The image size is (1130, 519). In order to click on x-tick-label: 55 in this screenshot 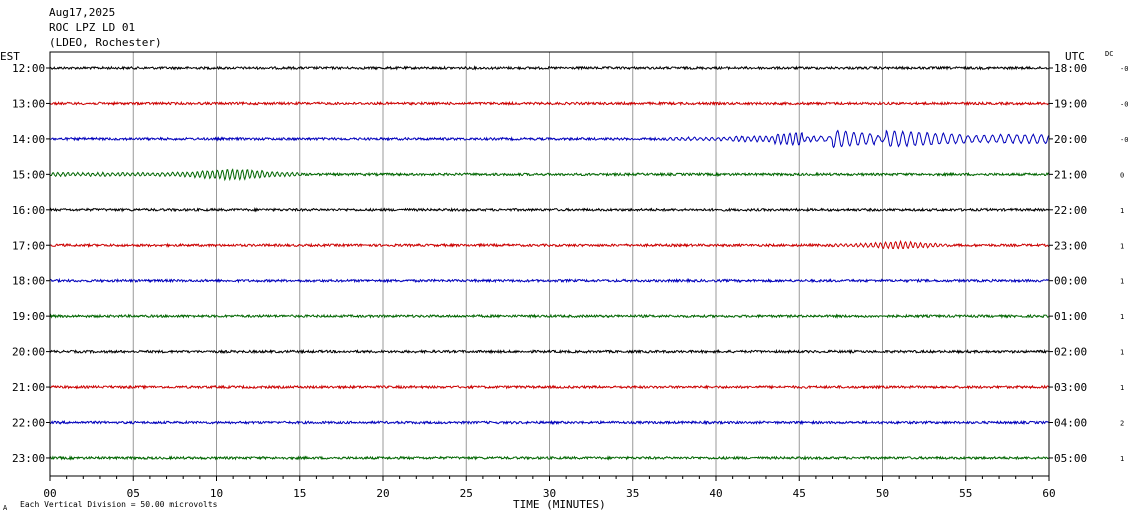, I will do `click(965, 493)`.